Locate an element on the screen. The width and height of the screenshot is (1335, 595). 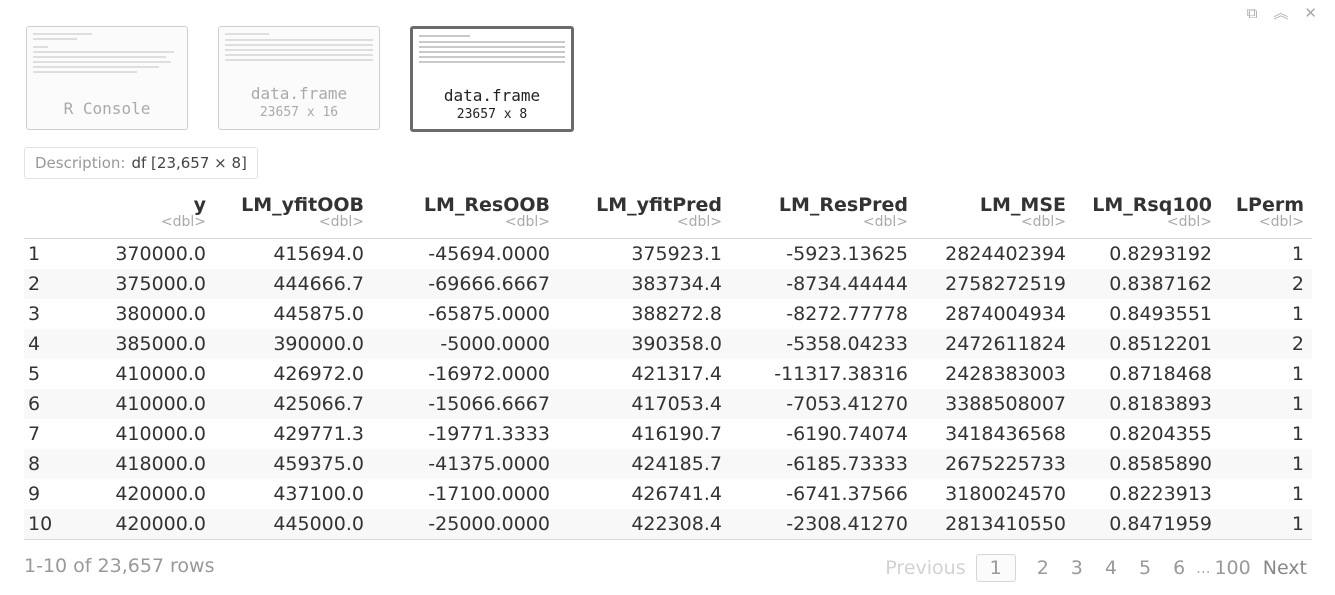
header-lm-resoob: LM_ResOOB <dbl> is located at coordinates (465, 215).